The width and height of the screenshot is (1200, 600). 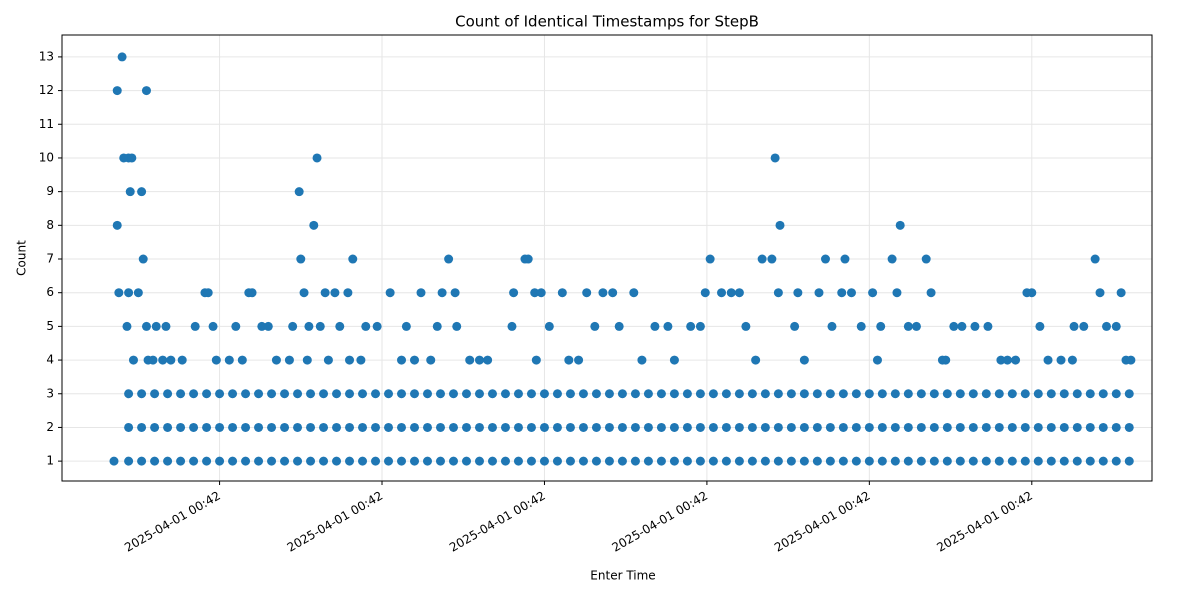 What do you see at coordinates (50, 393) in the screenshot?
I see `y-tick-label: 3` at bounding box center [50, 393].